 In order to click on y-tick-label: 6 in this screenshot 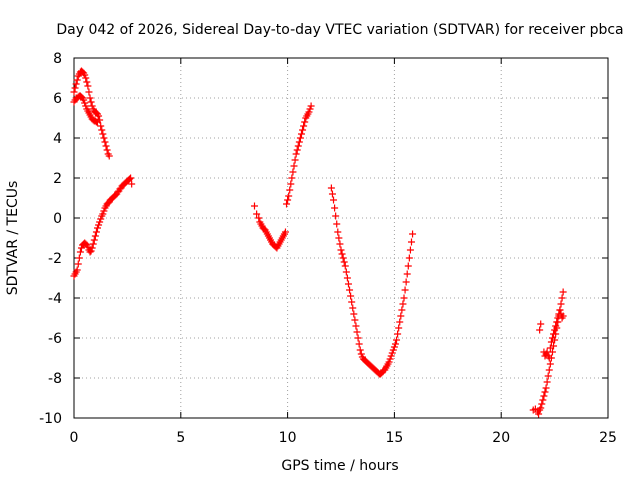, I will do `click(57, 99)`.